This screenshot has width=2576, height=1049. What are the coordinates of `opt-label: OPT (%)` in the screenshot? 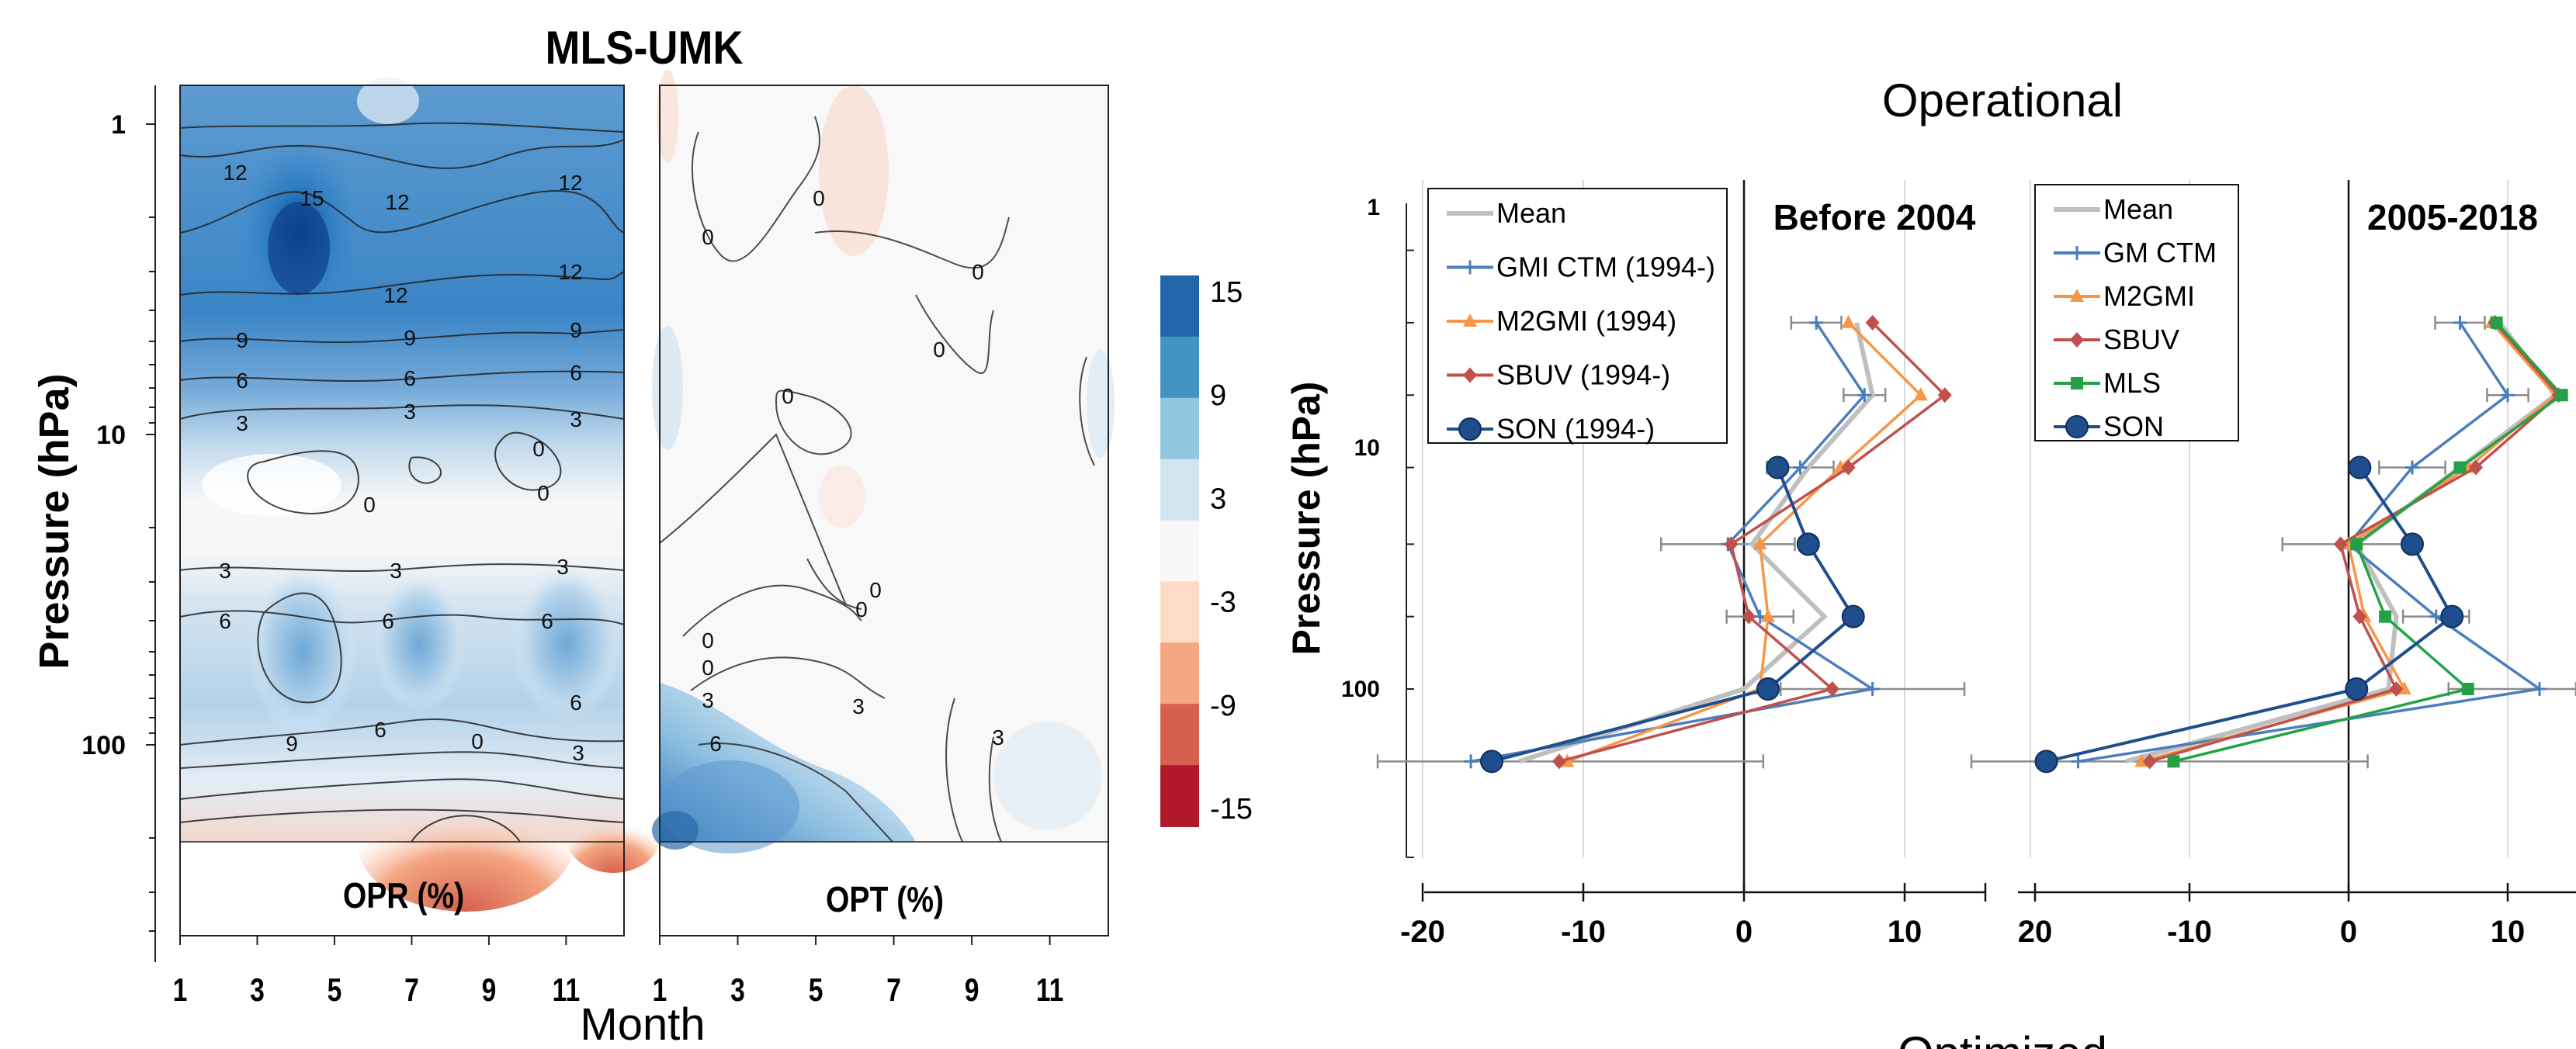 It's located at (885, 900).